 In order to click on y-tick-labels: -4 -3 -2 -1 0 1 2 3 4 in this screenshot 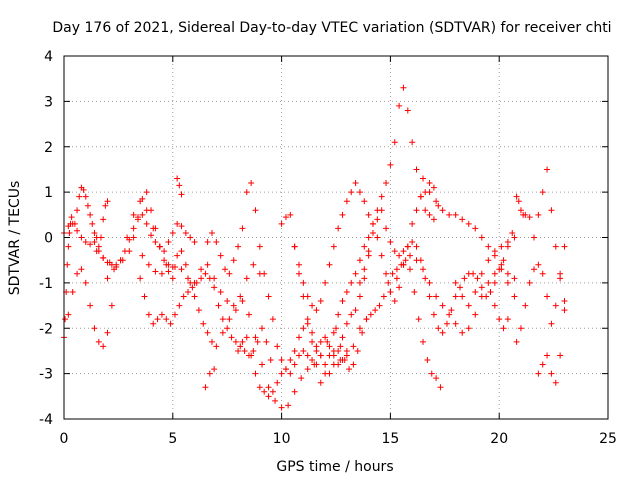, I will do `click(46, 238)`.